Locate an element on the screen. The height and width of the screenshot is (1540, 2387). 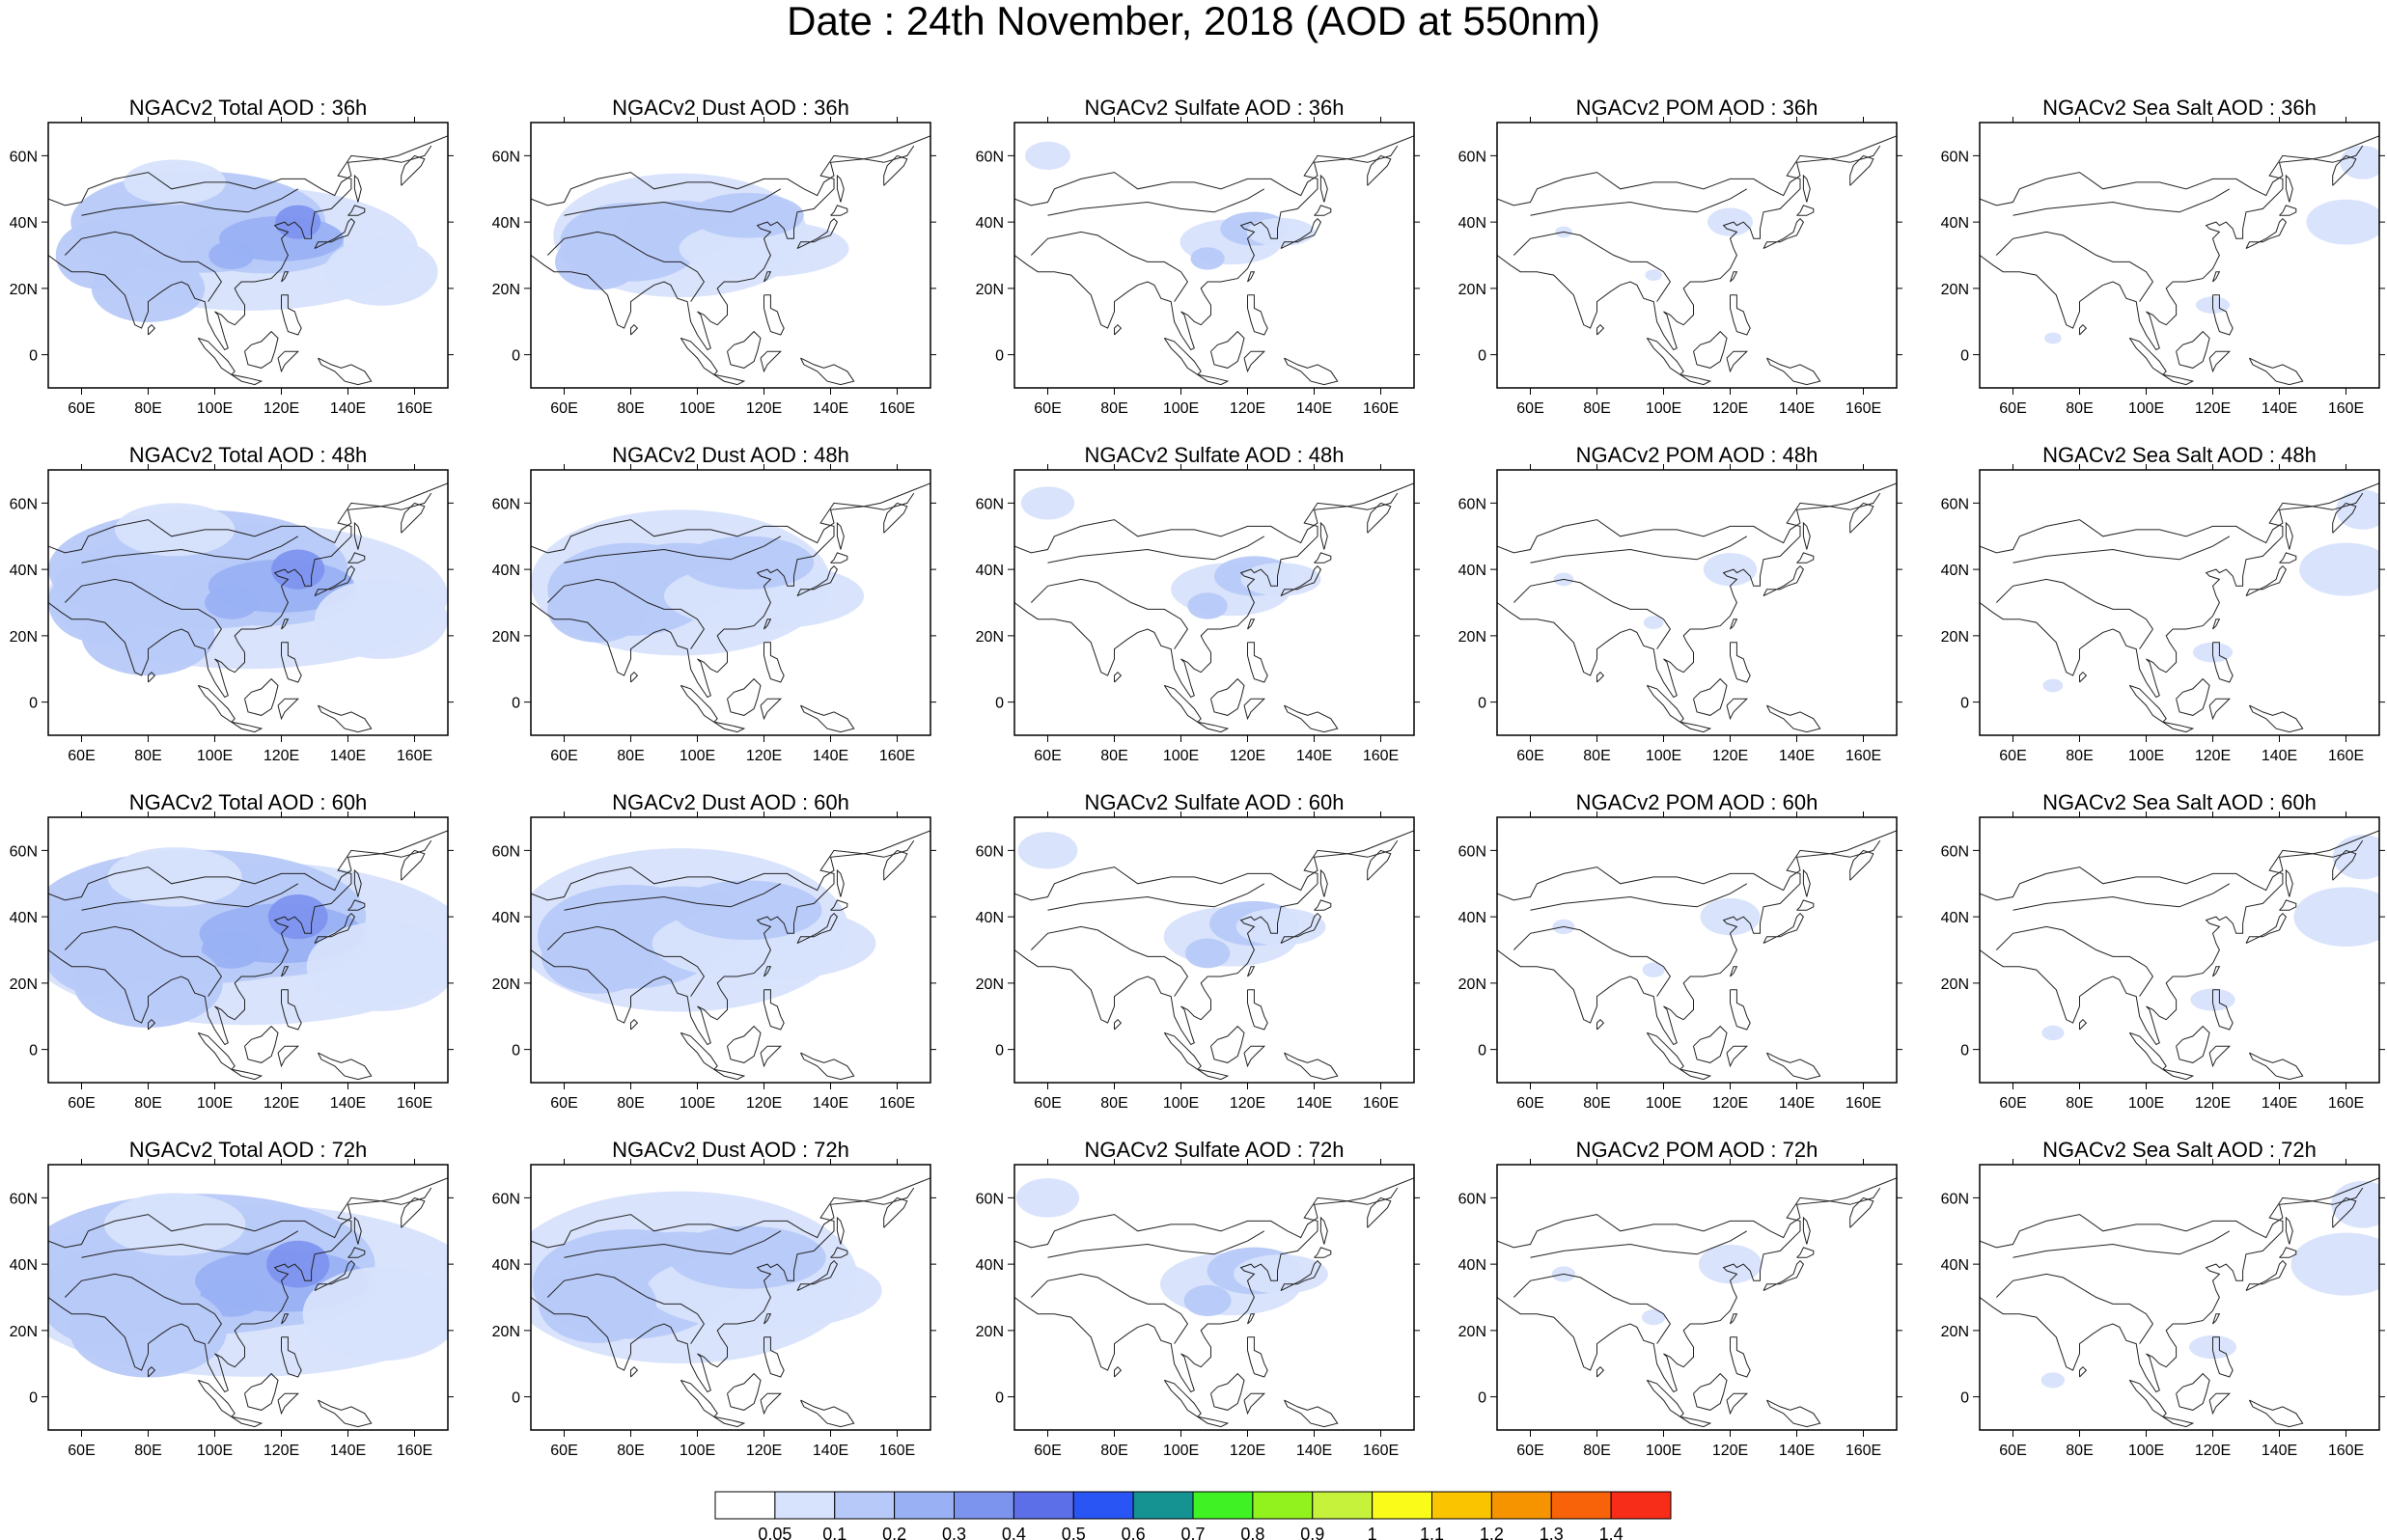
colorbar-label: 1.3 is located at coordinates (1552, 1532).